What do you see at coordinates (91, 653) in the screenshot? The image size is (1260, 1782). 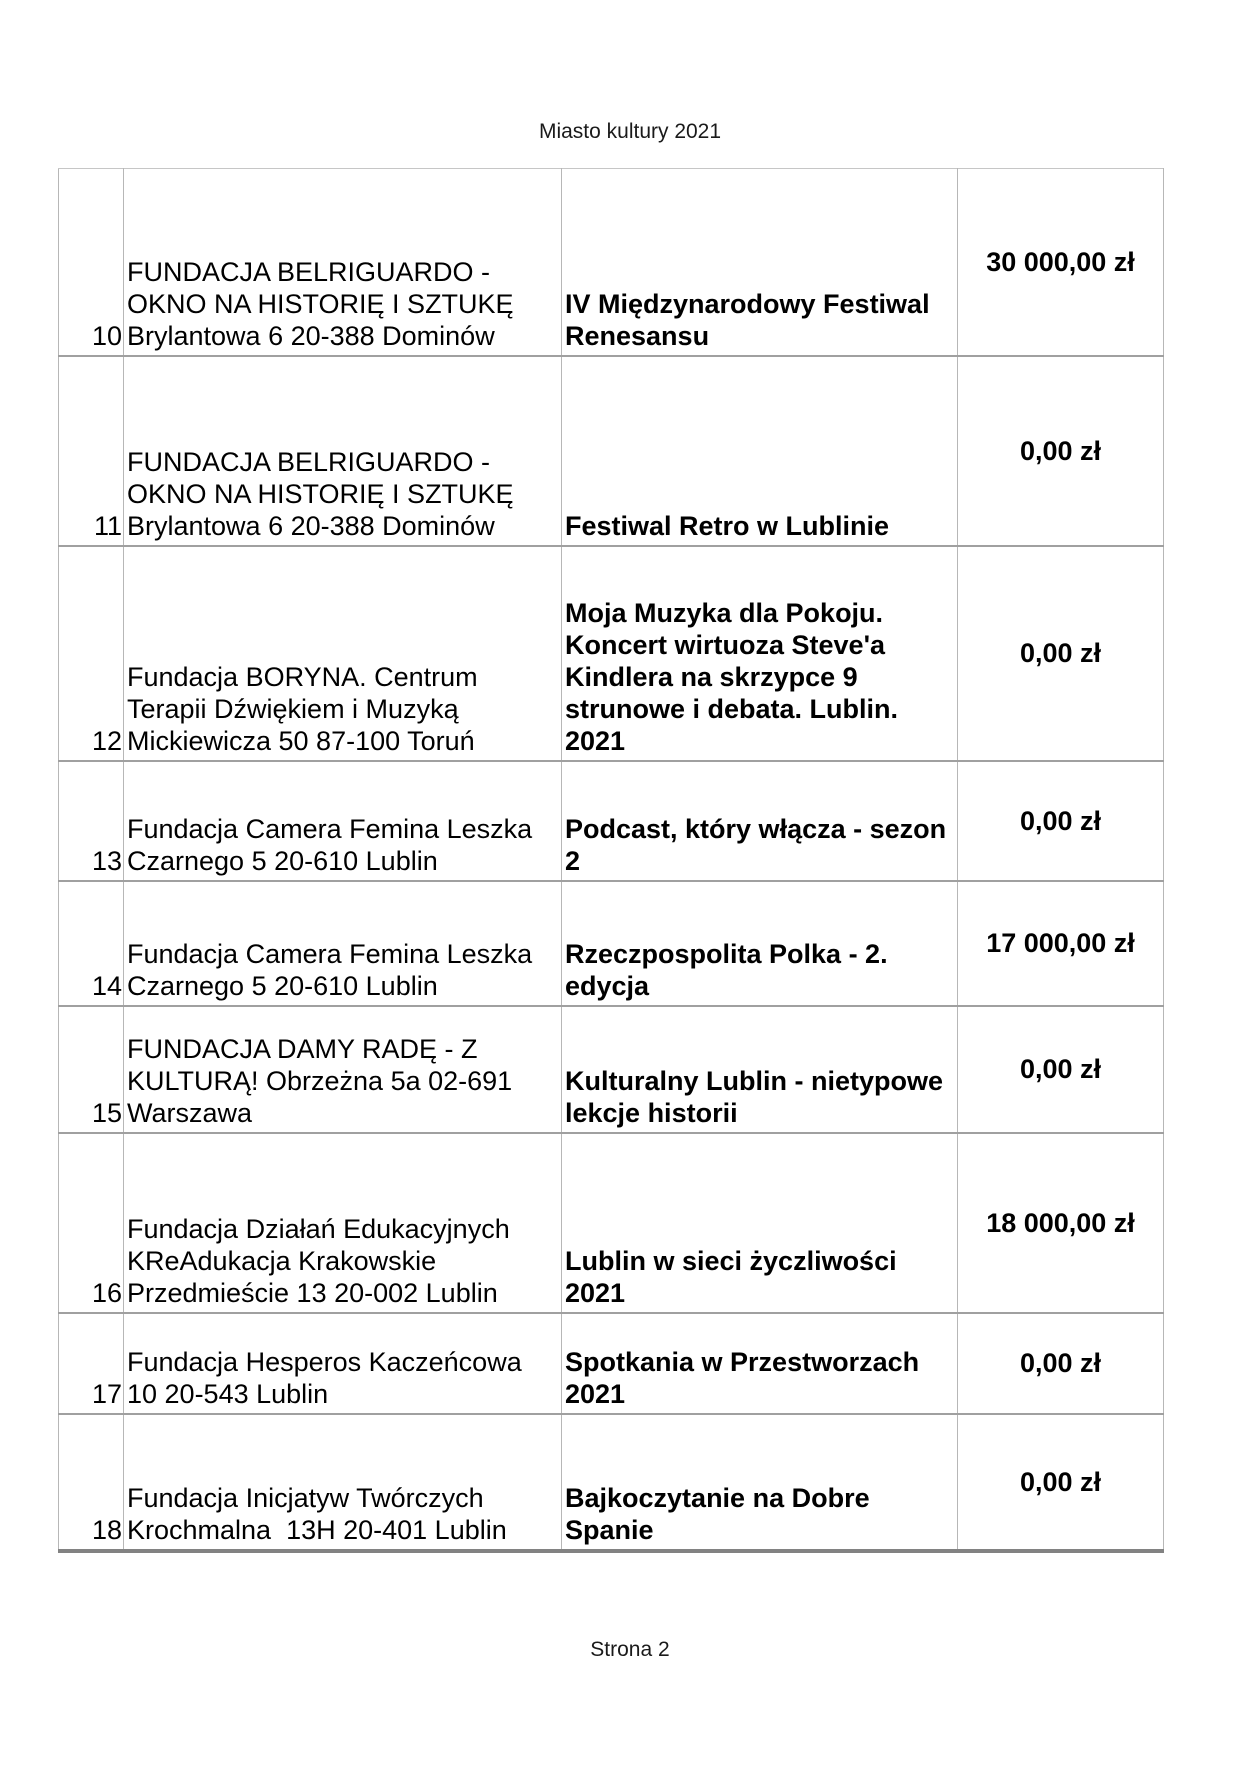 I see `row-number-cell: 12` at bounding box center [91, 653].